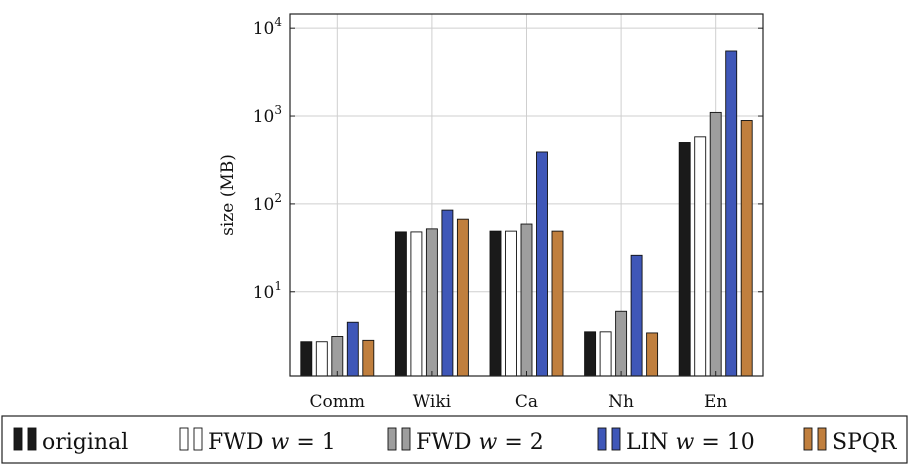  I want to click on legend-frame, so click(454, 439).